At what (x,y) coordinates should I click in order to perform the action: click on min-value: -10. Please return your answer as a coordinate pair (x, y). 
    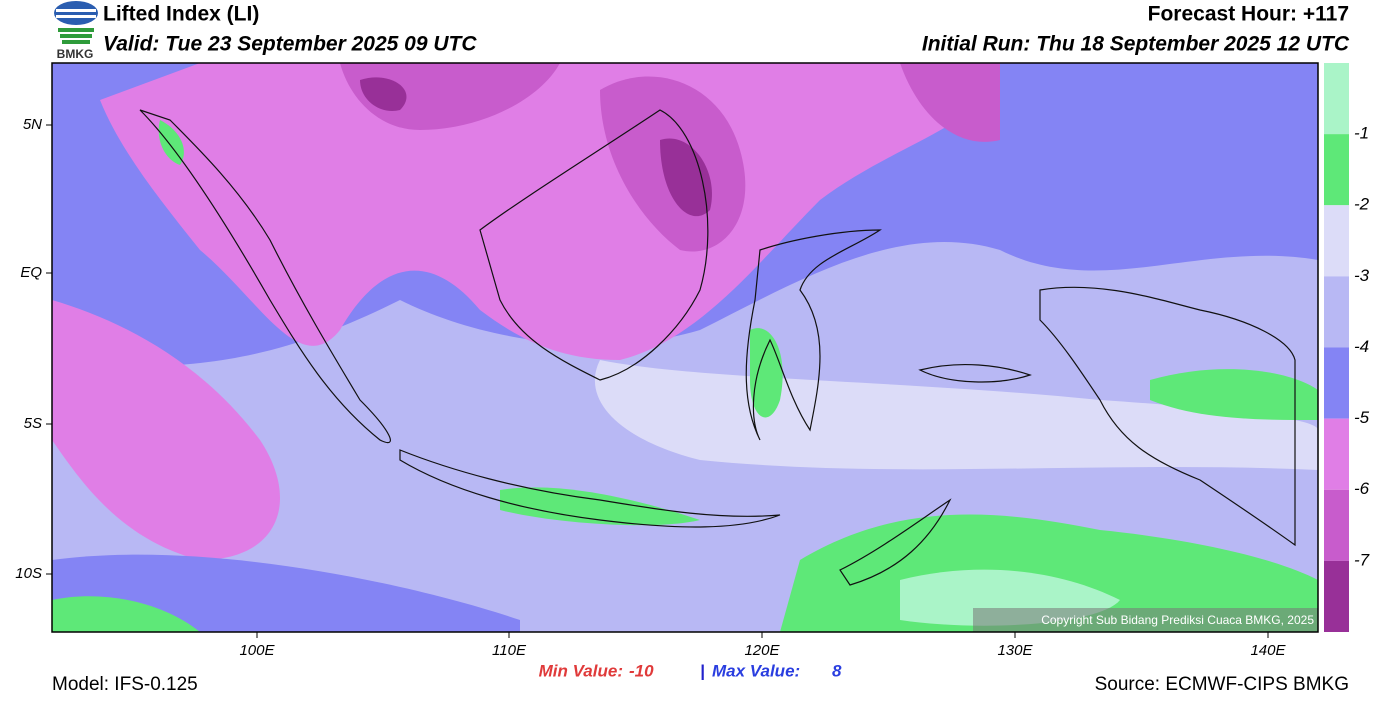
    Looking at the image, I should click on (641, 670).